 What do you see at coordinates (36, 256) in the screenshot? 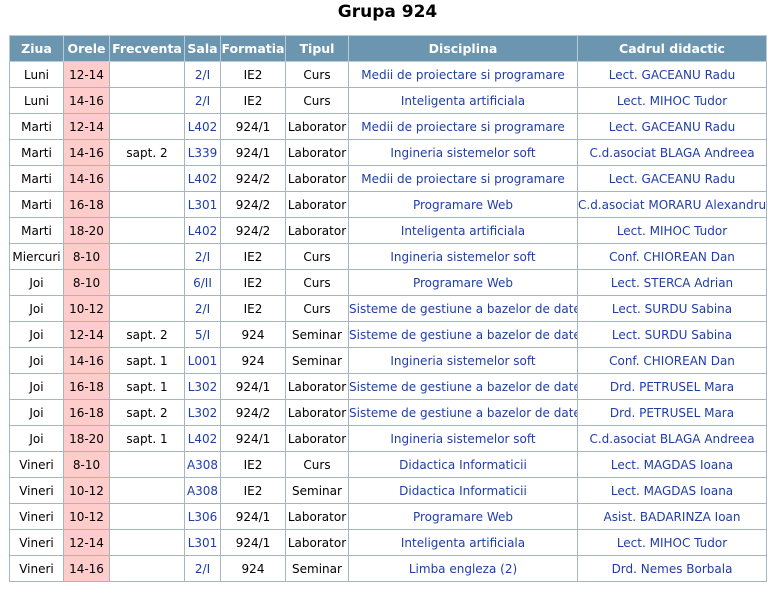
I see `cell-day: Miercuri` at bounding box center [36, 256].